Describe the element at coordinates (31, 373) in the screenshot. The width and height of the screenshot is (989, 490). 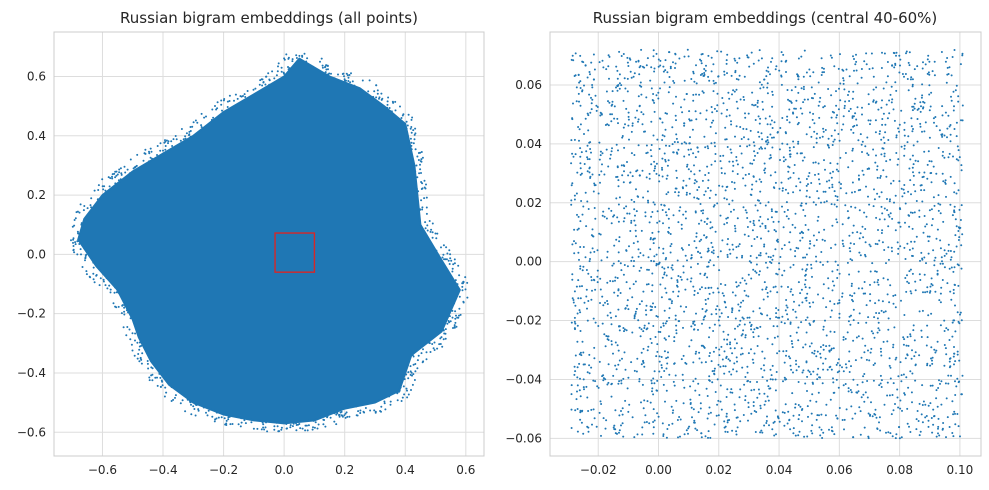
I see `y-tick-label: −0.4` at that location.